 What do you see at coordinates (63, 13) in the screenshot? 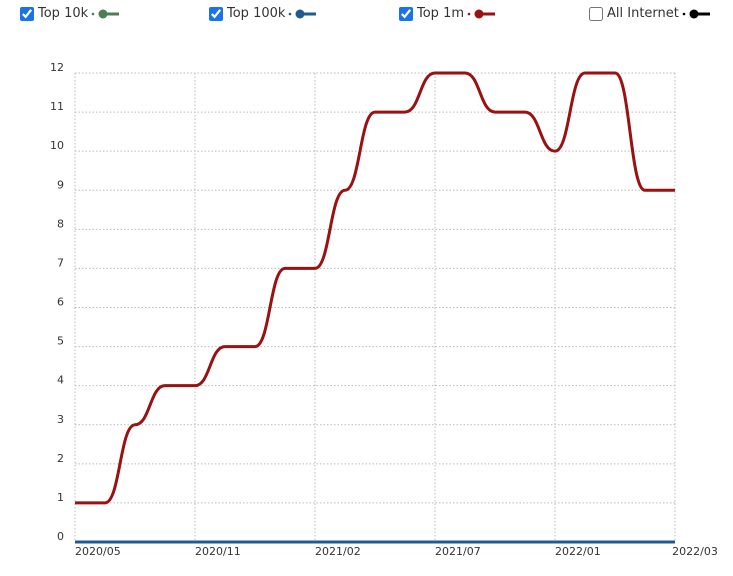
I see `legend-label: Top 10k` at bounding box center [63, 13].